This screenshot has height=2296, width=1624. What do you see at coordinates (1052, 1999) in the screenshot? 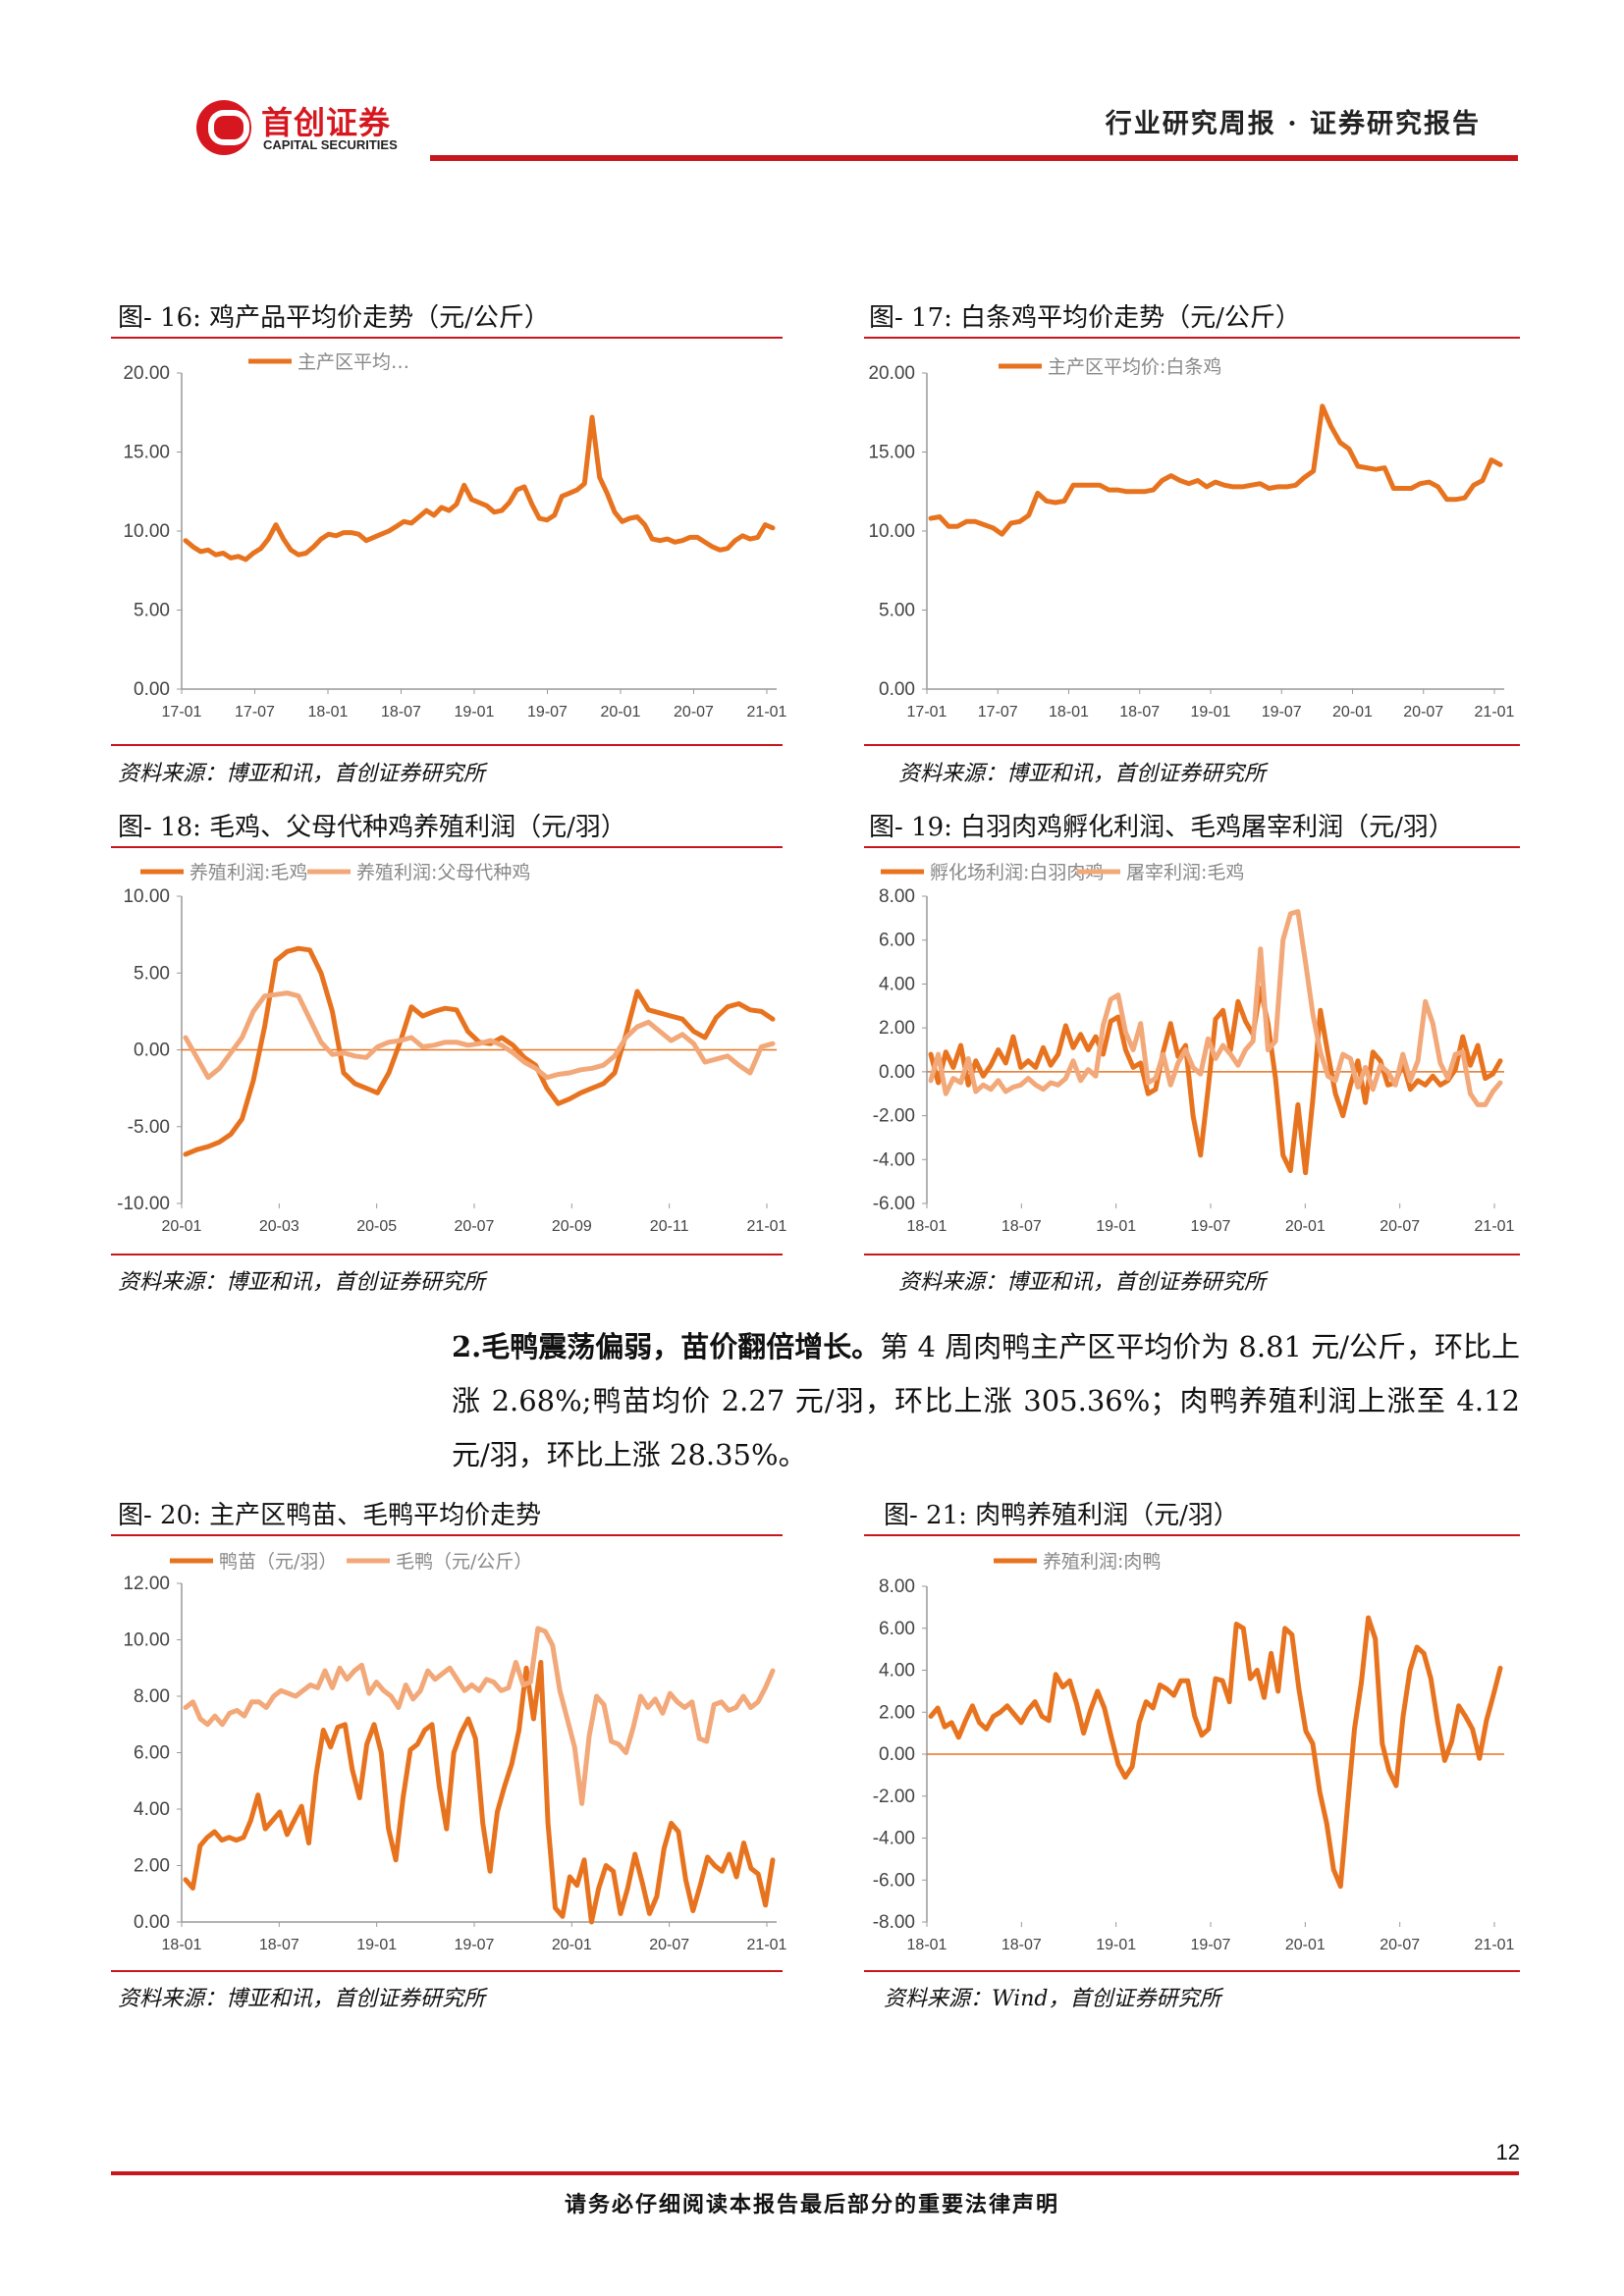
I see `figure-21-source: 资料来源：Wind，首创证券研究所` at bounding box center [1052, 1999].